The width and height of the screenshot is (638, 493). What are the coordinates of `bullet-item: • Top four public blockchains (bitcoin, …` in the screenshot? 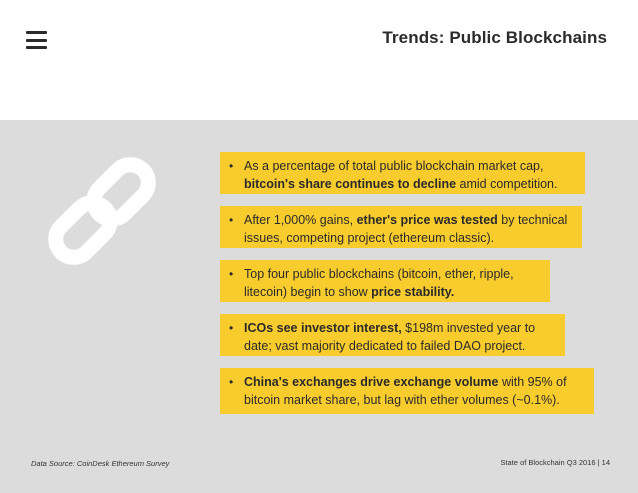 It's located at (385, 281).